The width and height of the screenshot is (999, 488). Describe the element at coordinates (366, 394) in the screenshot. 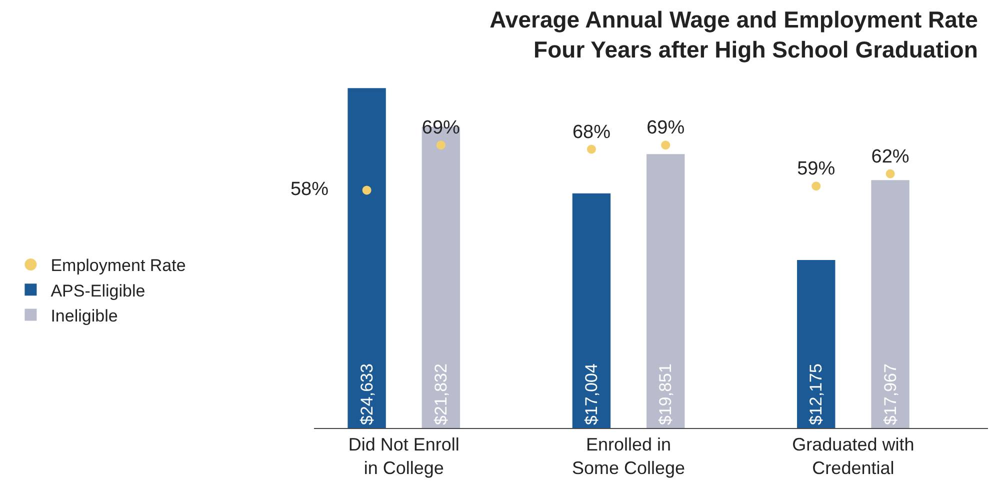

I see `data-label: $24,633` at that location.